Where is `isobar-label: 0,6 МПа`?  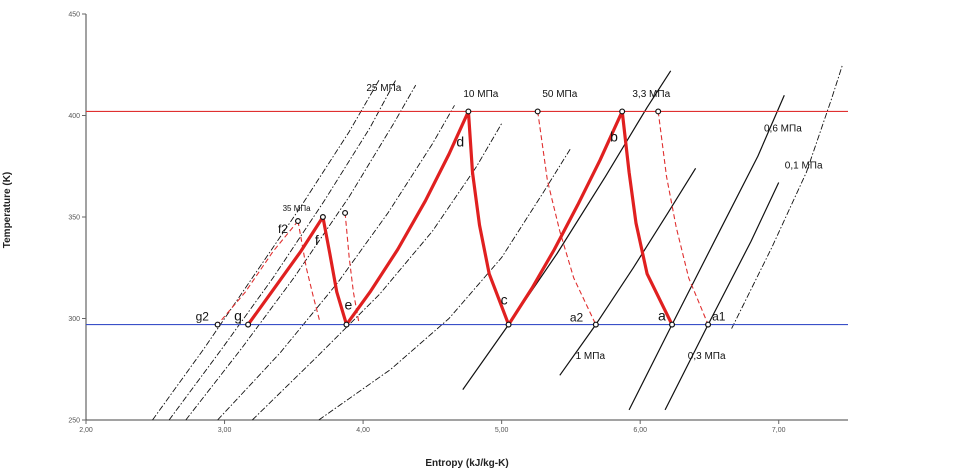
isobar-label: 0,6 МПа is located at coordinates (783, 129).